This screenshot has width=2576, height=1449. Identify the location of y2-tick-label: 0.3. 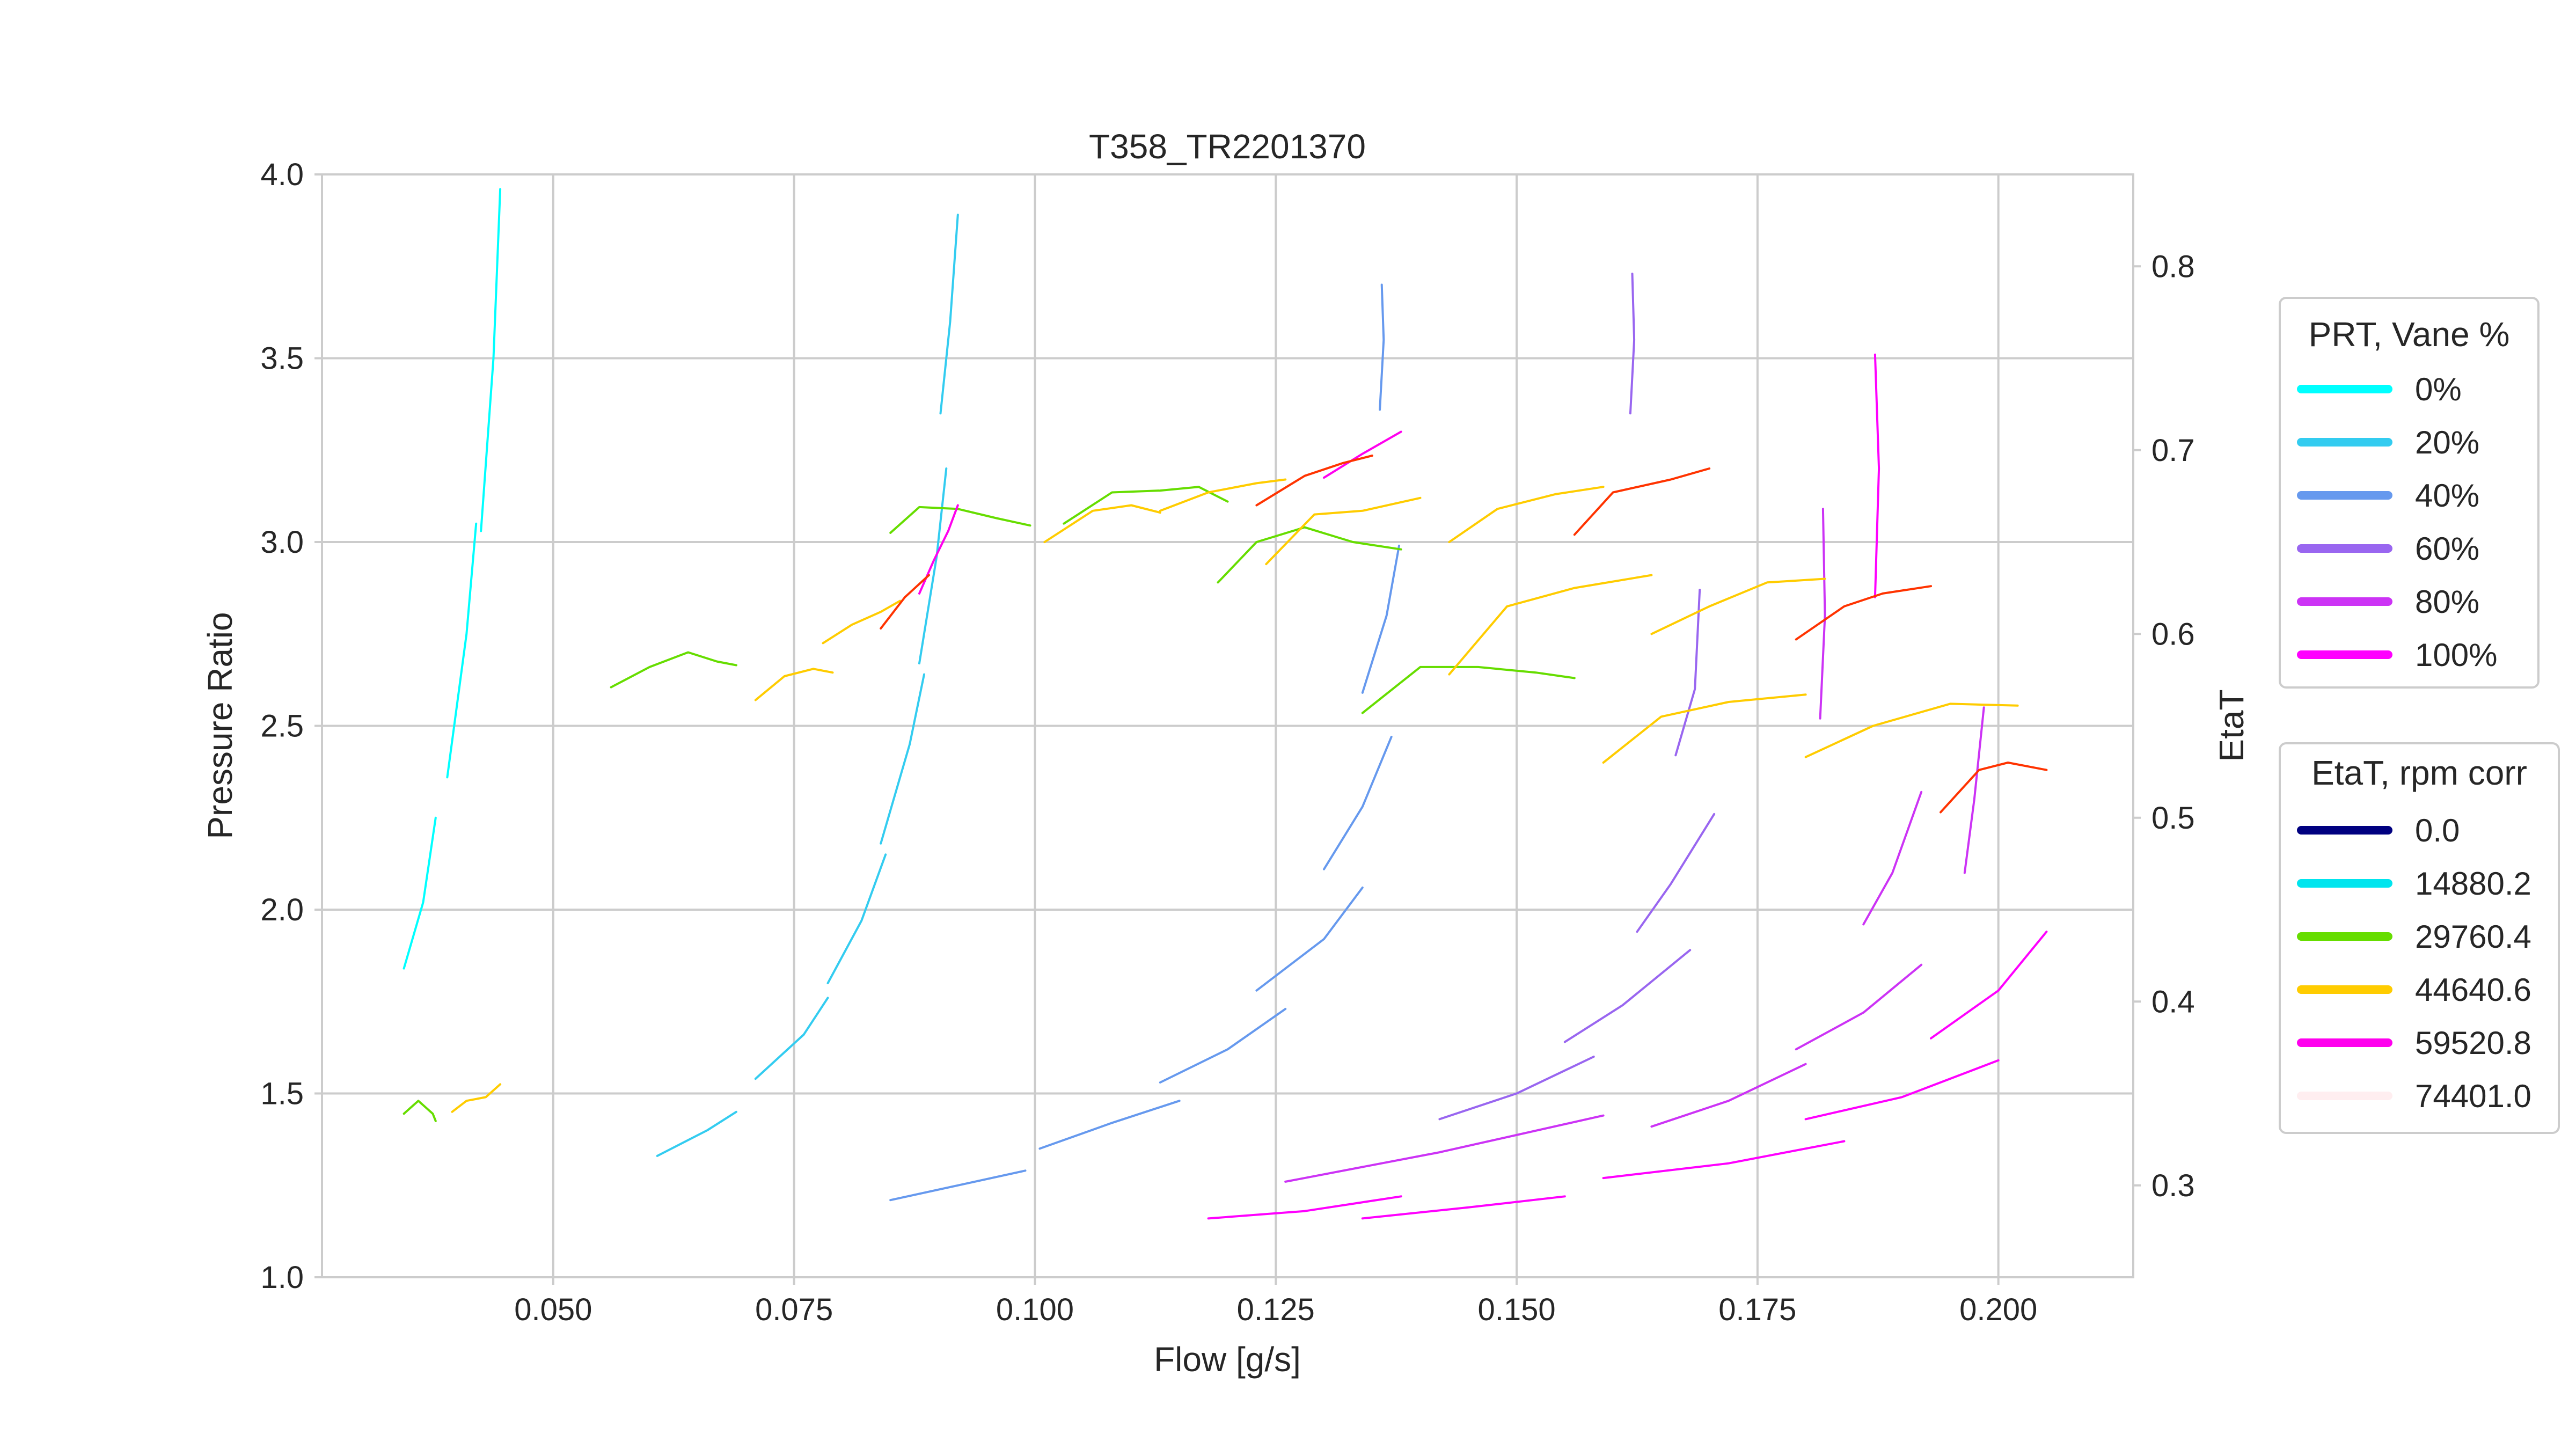
(2173, 1185).